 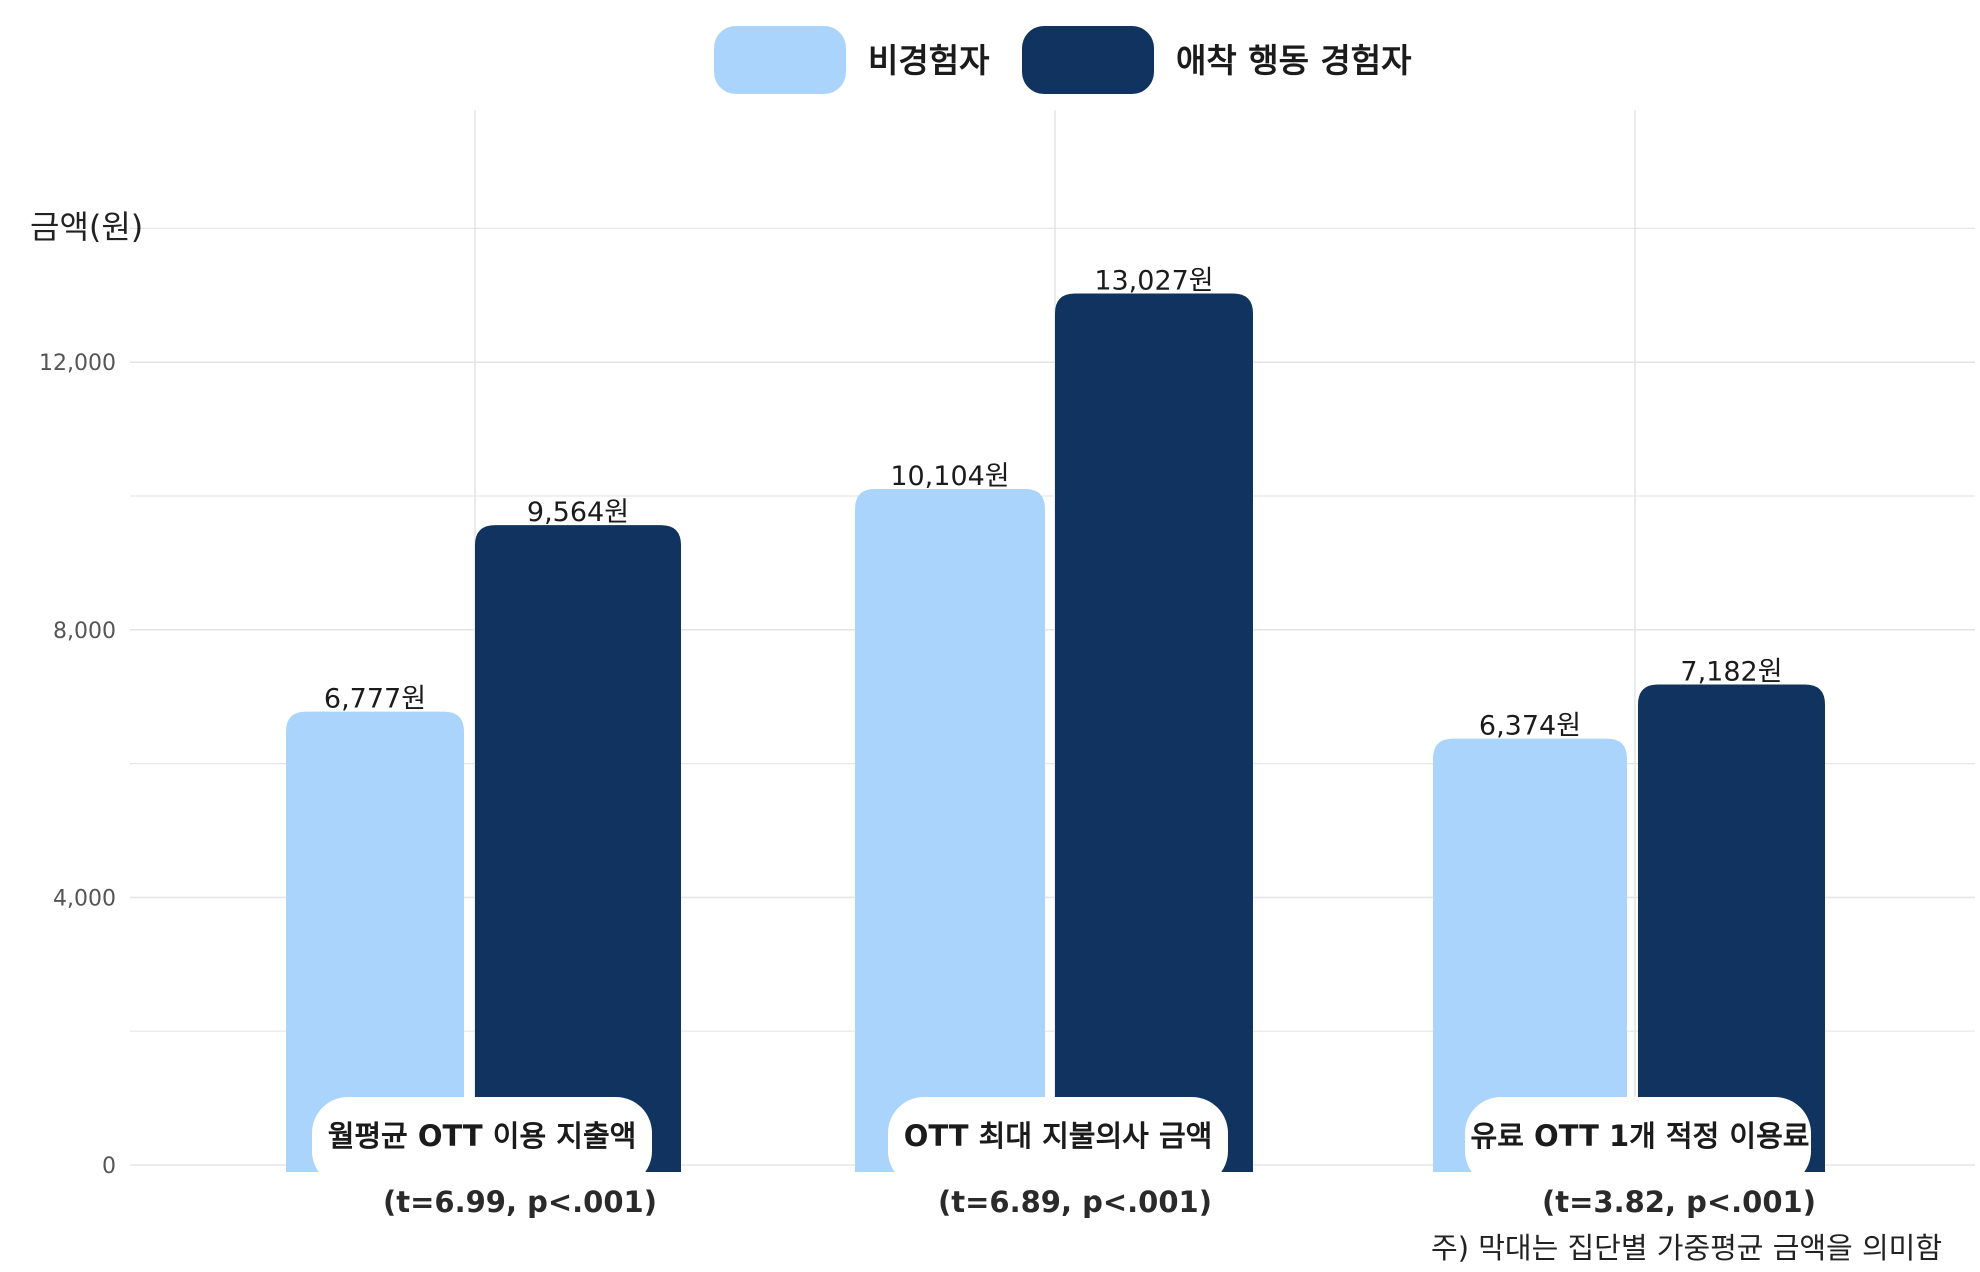 What do you see at coordinates (84, 631) in the screenshot?
I see `y-tick-label: 8,000` at bounding box center [84, 631].